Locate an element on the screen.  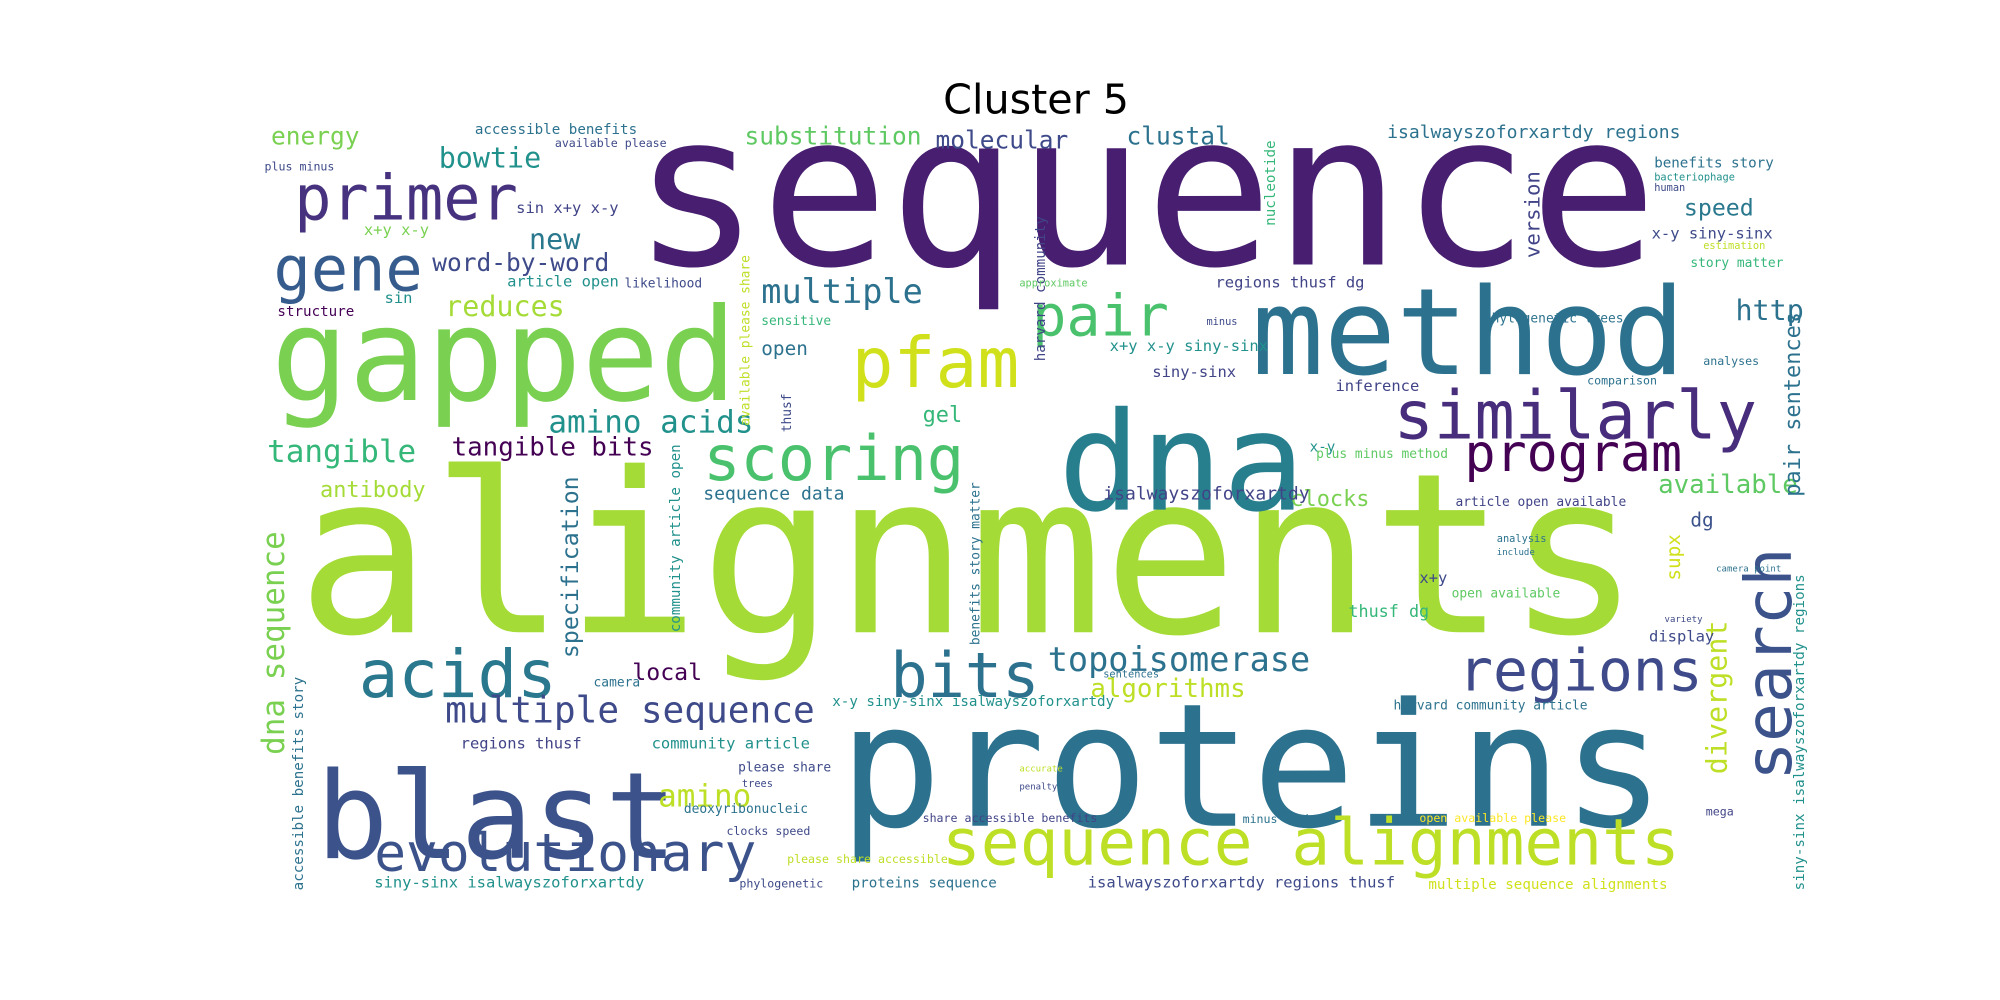
word: please share accessible is located at coordinates (867, 859).